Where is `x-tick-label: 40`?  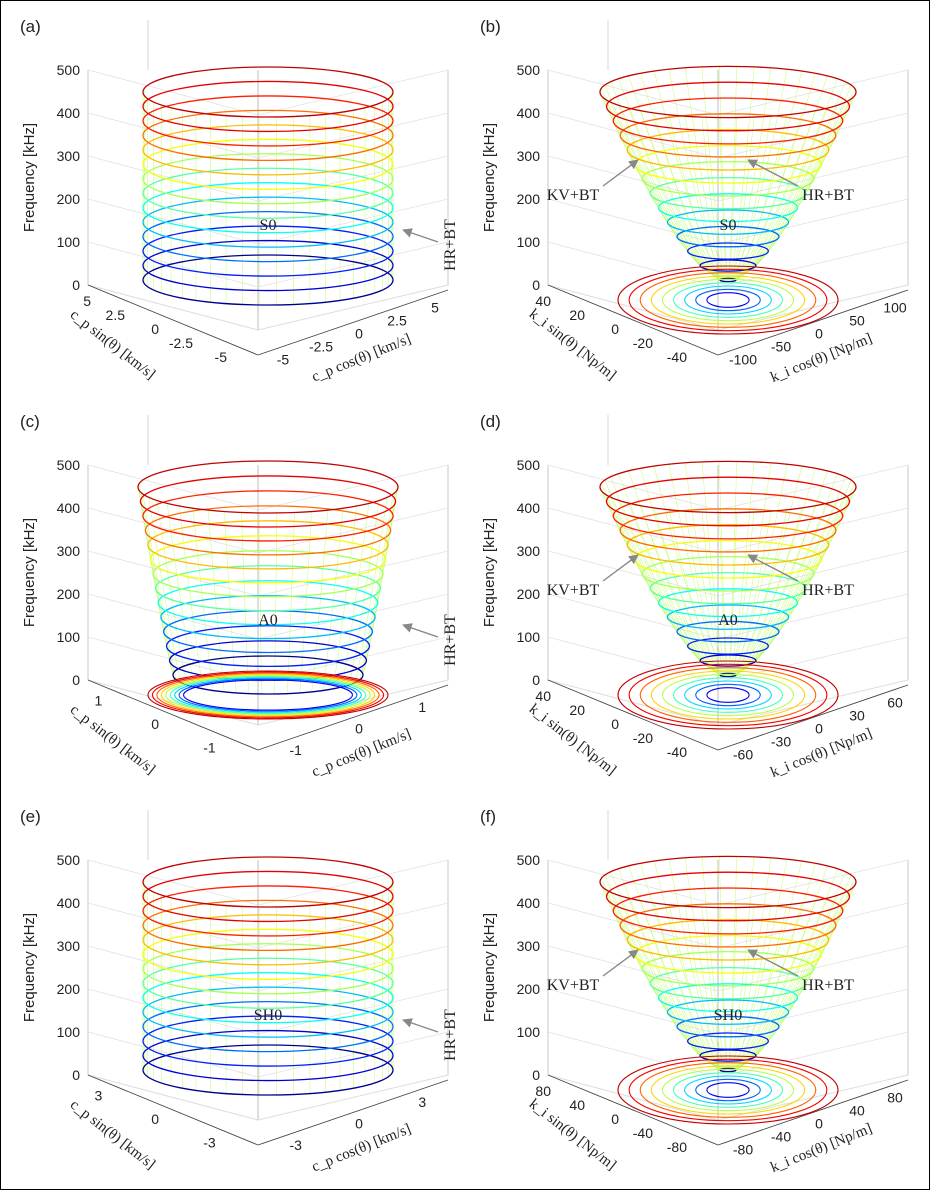
x-tick-label: 40 is located at coordinates (857, 1111).